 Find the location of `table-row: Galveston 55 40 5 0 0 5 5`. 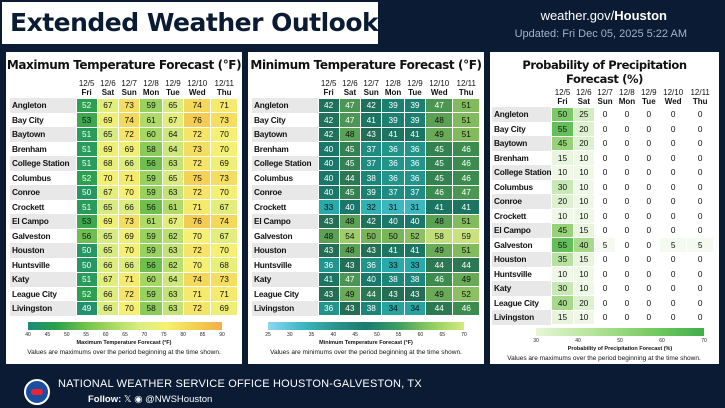

table-row: Galveston 55 40 5 0 0 5 5 is located at coordinates (603, 245).